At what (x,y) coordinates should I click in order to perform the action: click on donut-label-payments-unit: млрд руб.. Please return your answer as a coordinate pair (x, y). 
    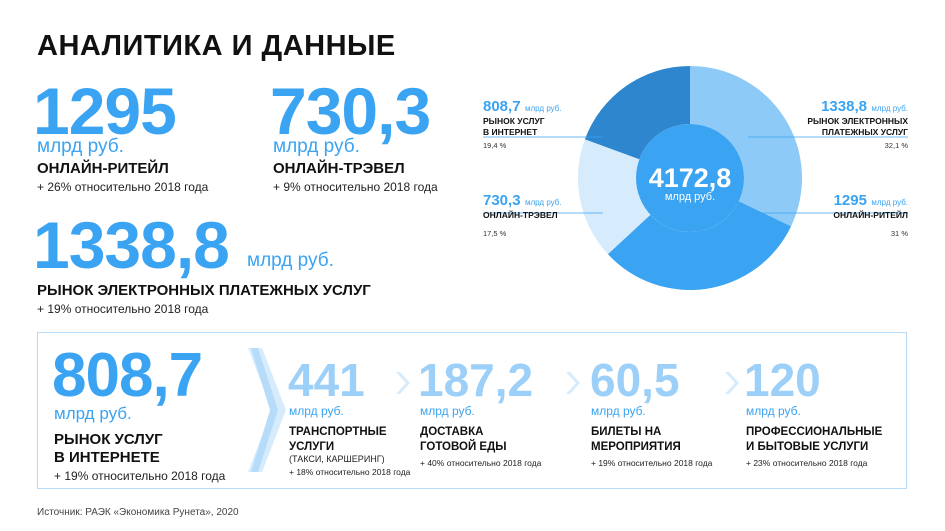
    Looking at the image, I should click on (889, 108).